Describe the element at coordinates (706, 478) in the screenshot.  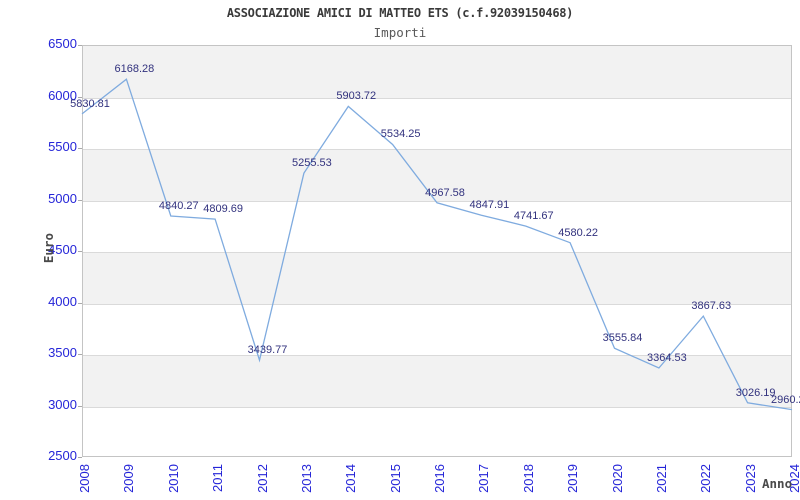
I see `x-tick-label: 2022` at that location.